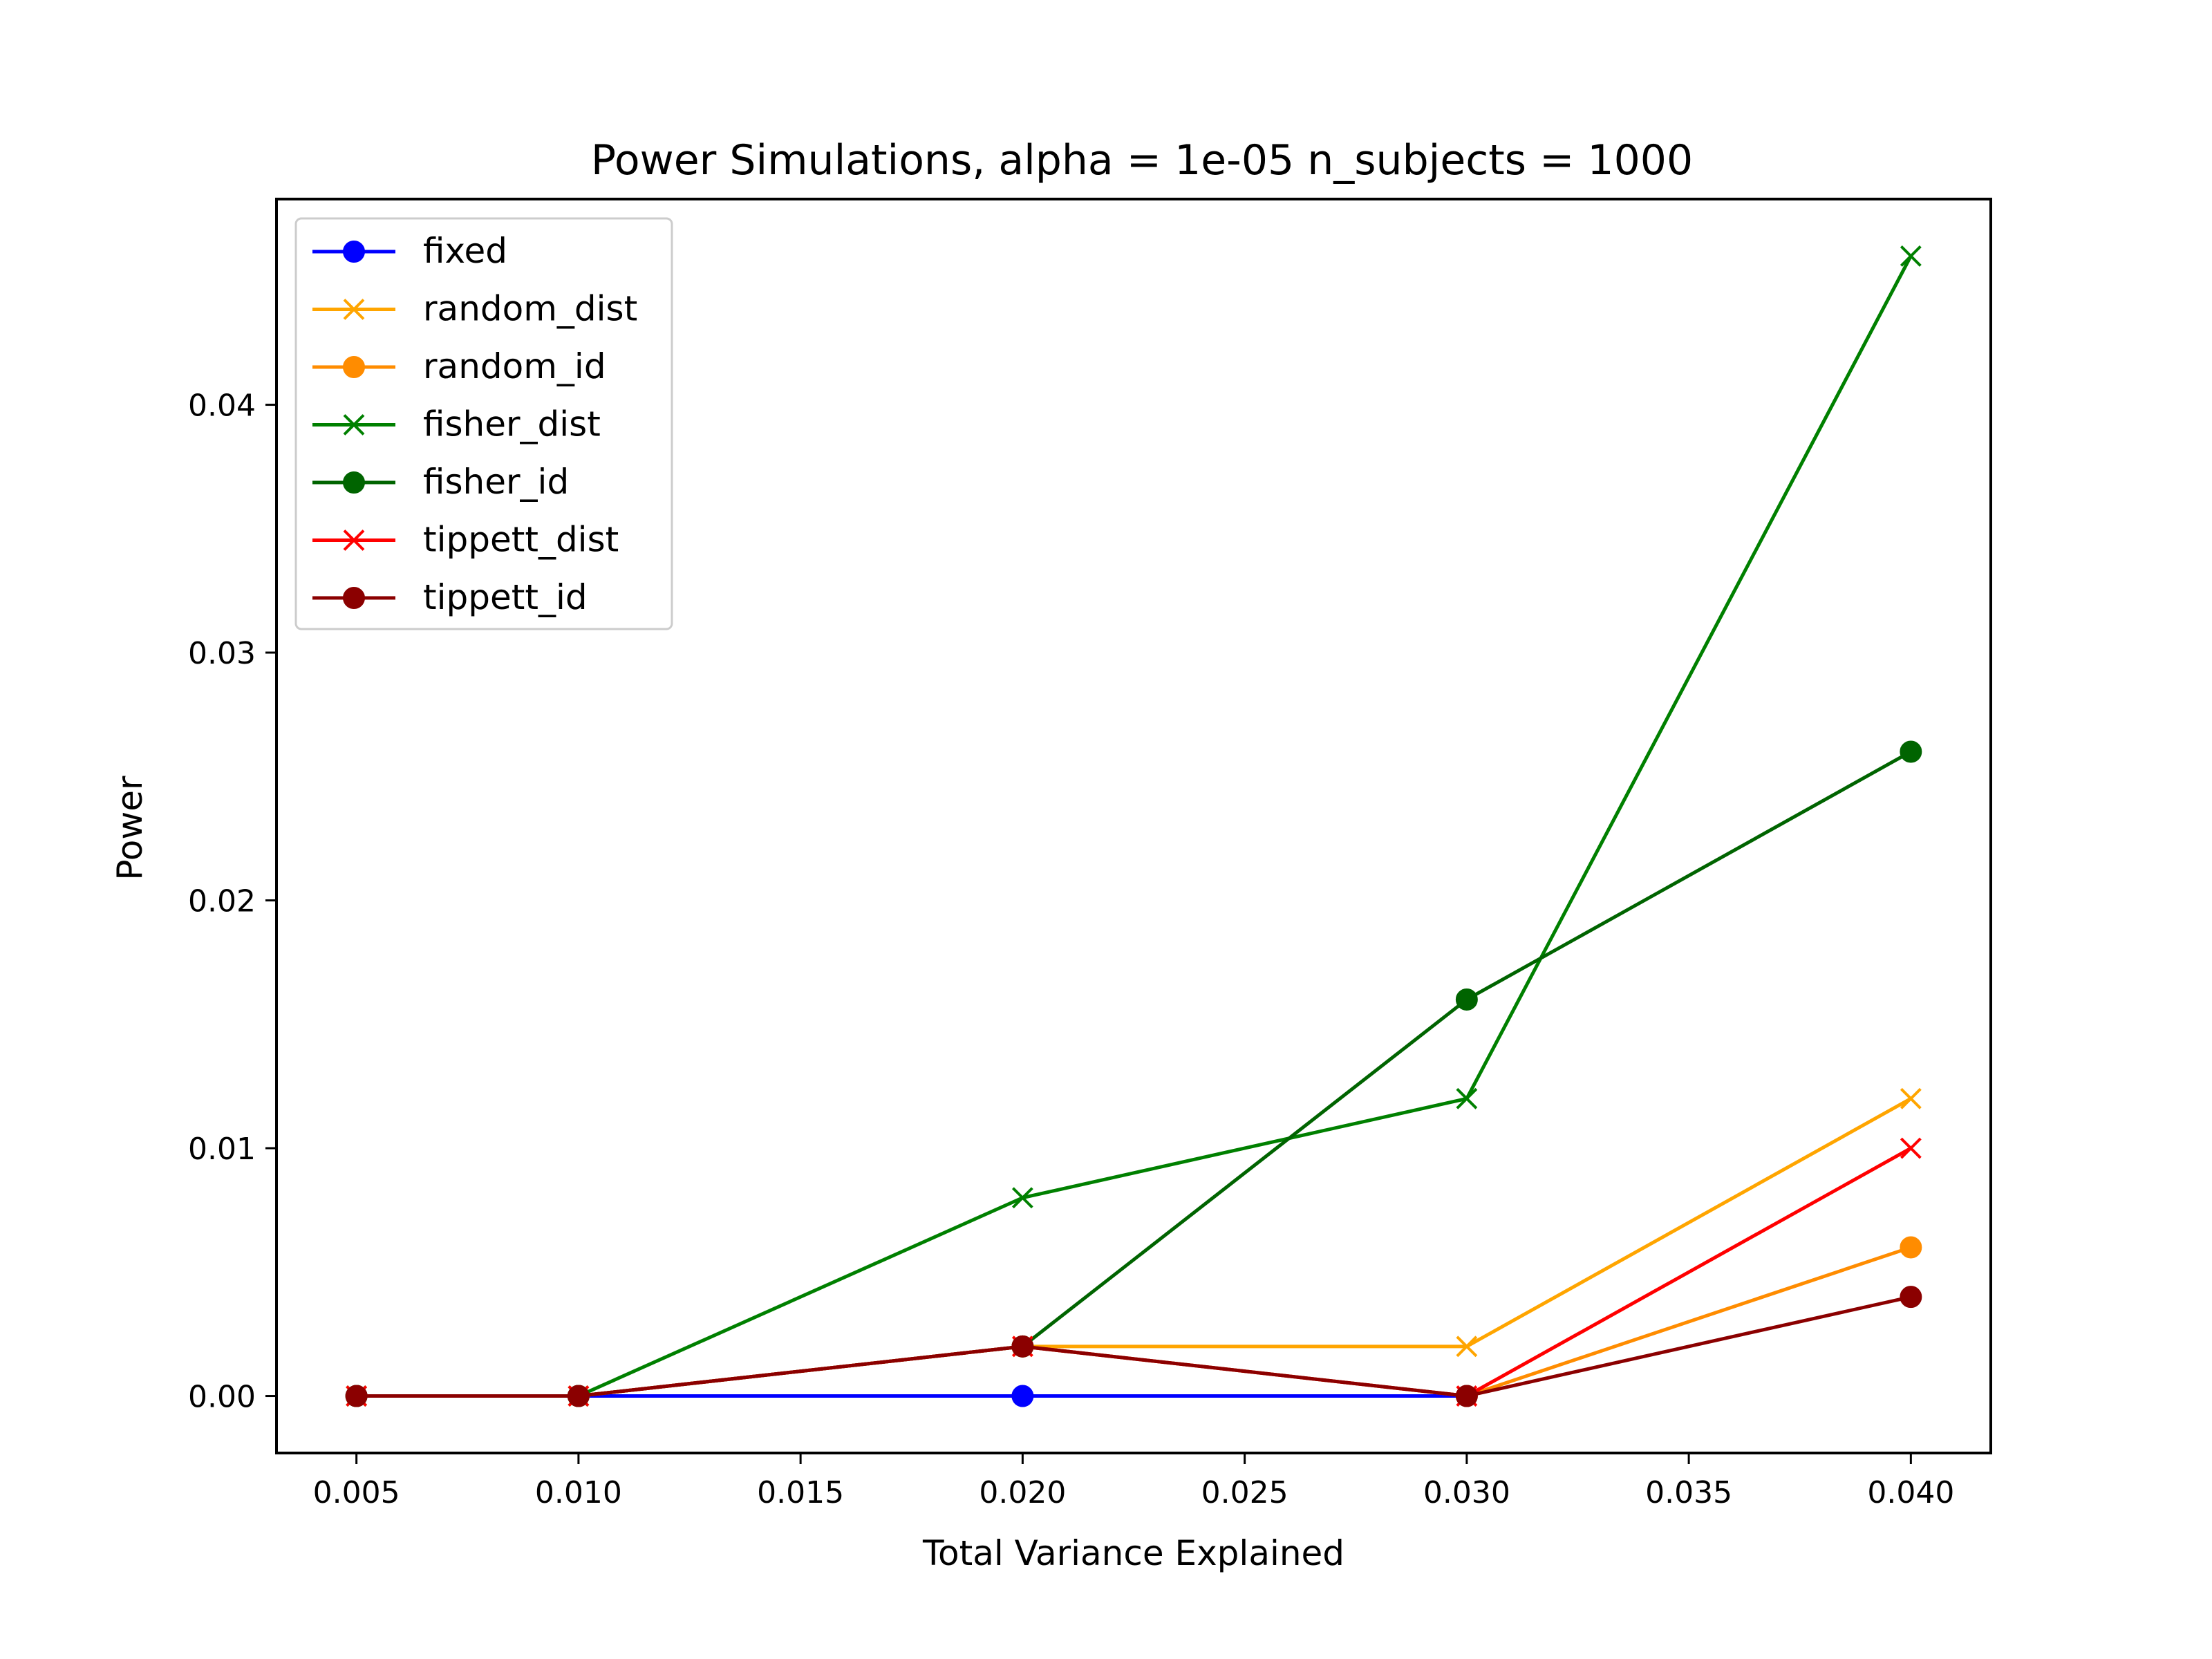 This screenshot has width=2212, height=1659. What do you see at coordinates (800, 1493) in the screenshot?
I see `x-tick-label: 0.015` at bounding box center [800, 1493].